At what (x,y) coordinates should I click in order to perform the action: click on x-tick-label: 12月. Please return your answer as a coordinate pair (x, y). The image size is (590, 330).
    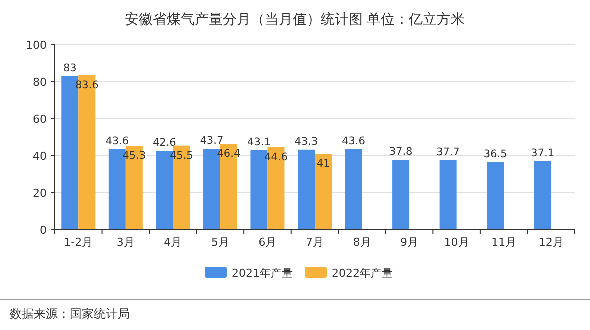
    Looking at the image, I should click on (551, 242).